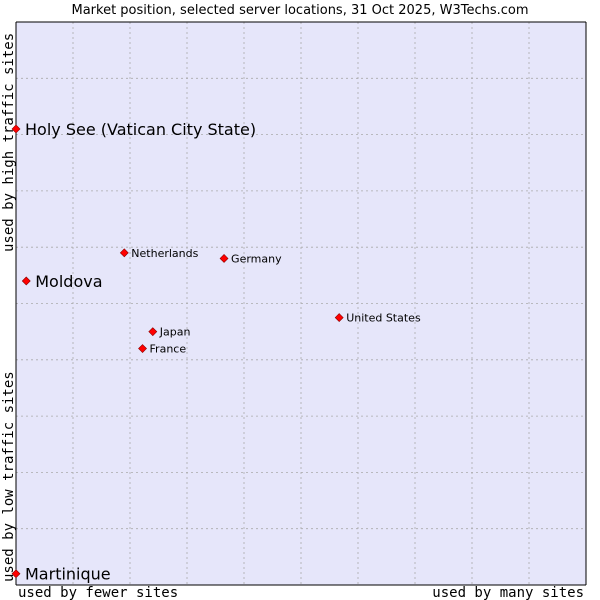 The height and width of the screenshot is (600, 600). I want to click on point-netherlands: Netherlands, so click(159, 253).